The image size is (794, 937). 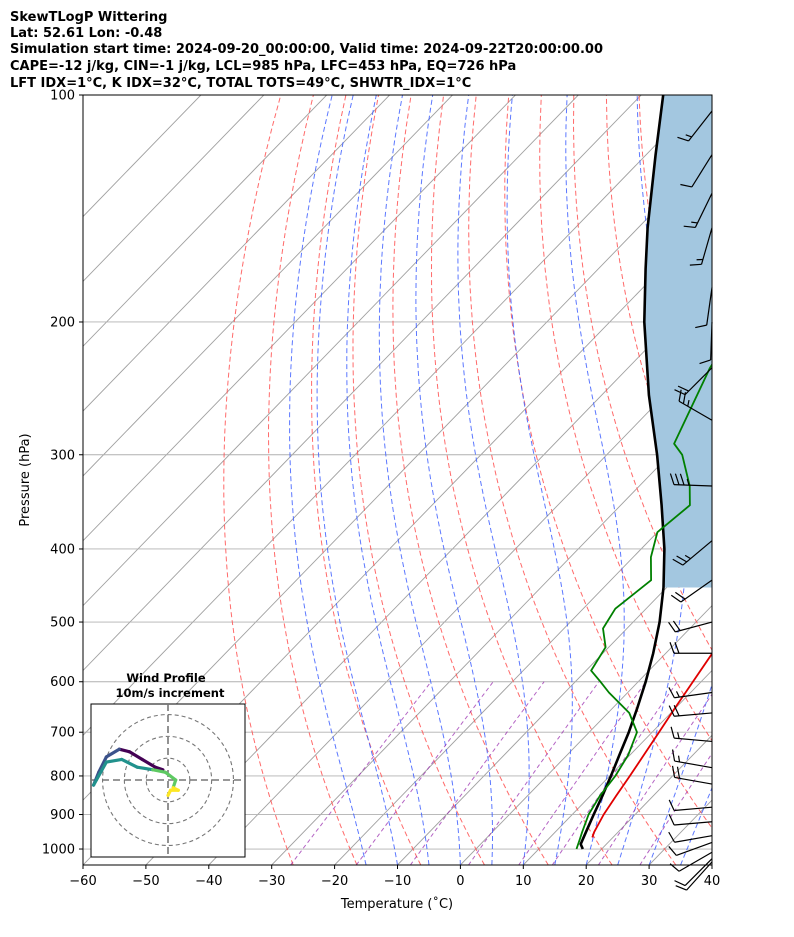 What do you see at coordinates (82, 881) in the screenshot?
I see `x-tick-label: −60` at bounding box center [82, 881].